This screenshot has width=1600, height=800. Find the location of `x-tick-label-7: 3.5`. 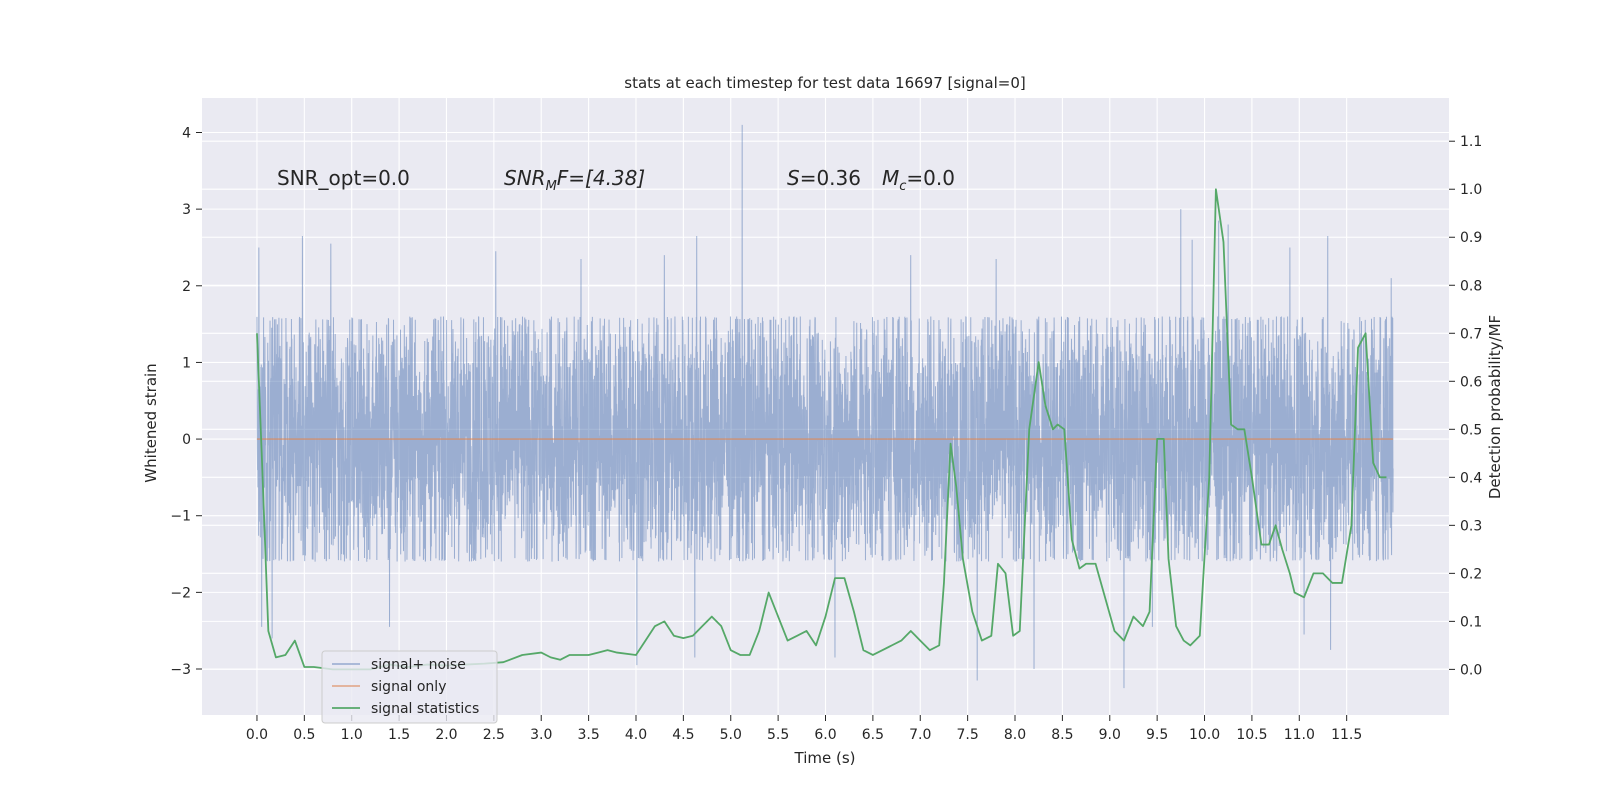

x-tick-label-7: 3.5 is located at coordinates (588, 735).